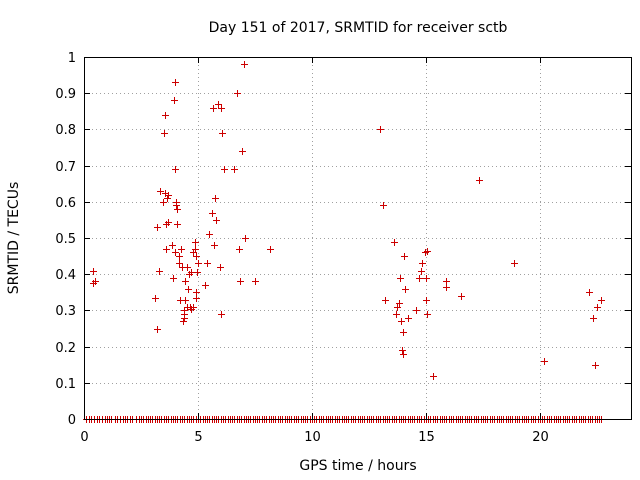  Describe the element at coordinates (65, 311) in the screenshot. I see `y-tick-label: 0.3` at that location.